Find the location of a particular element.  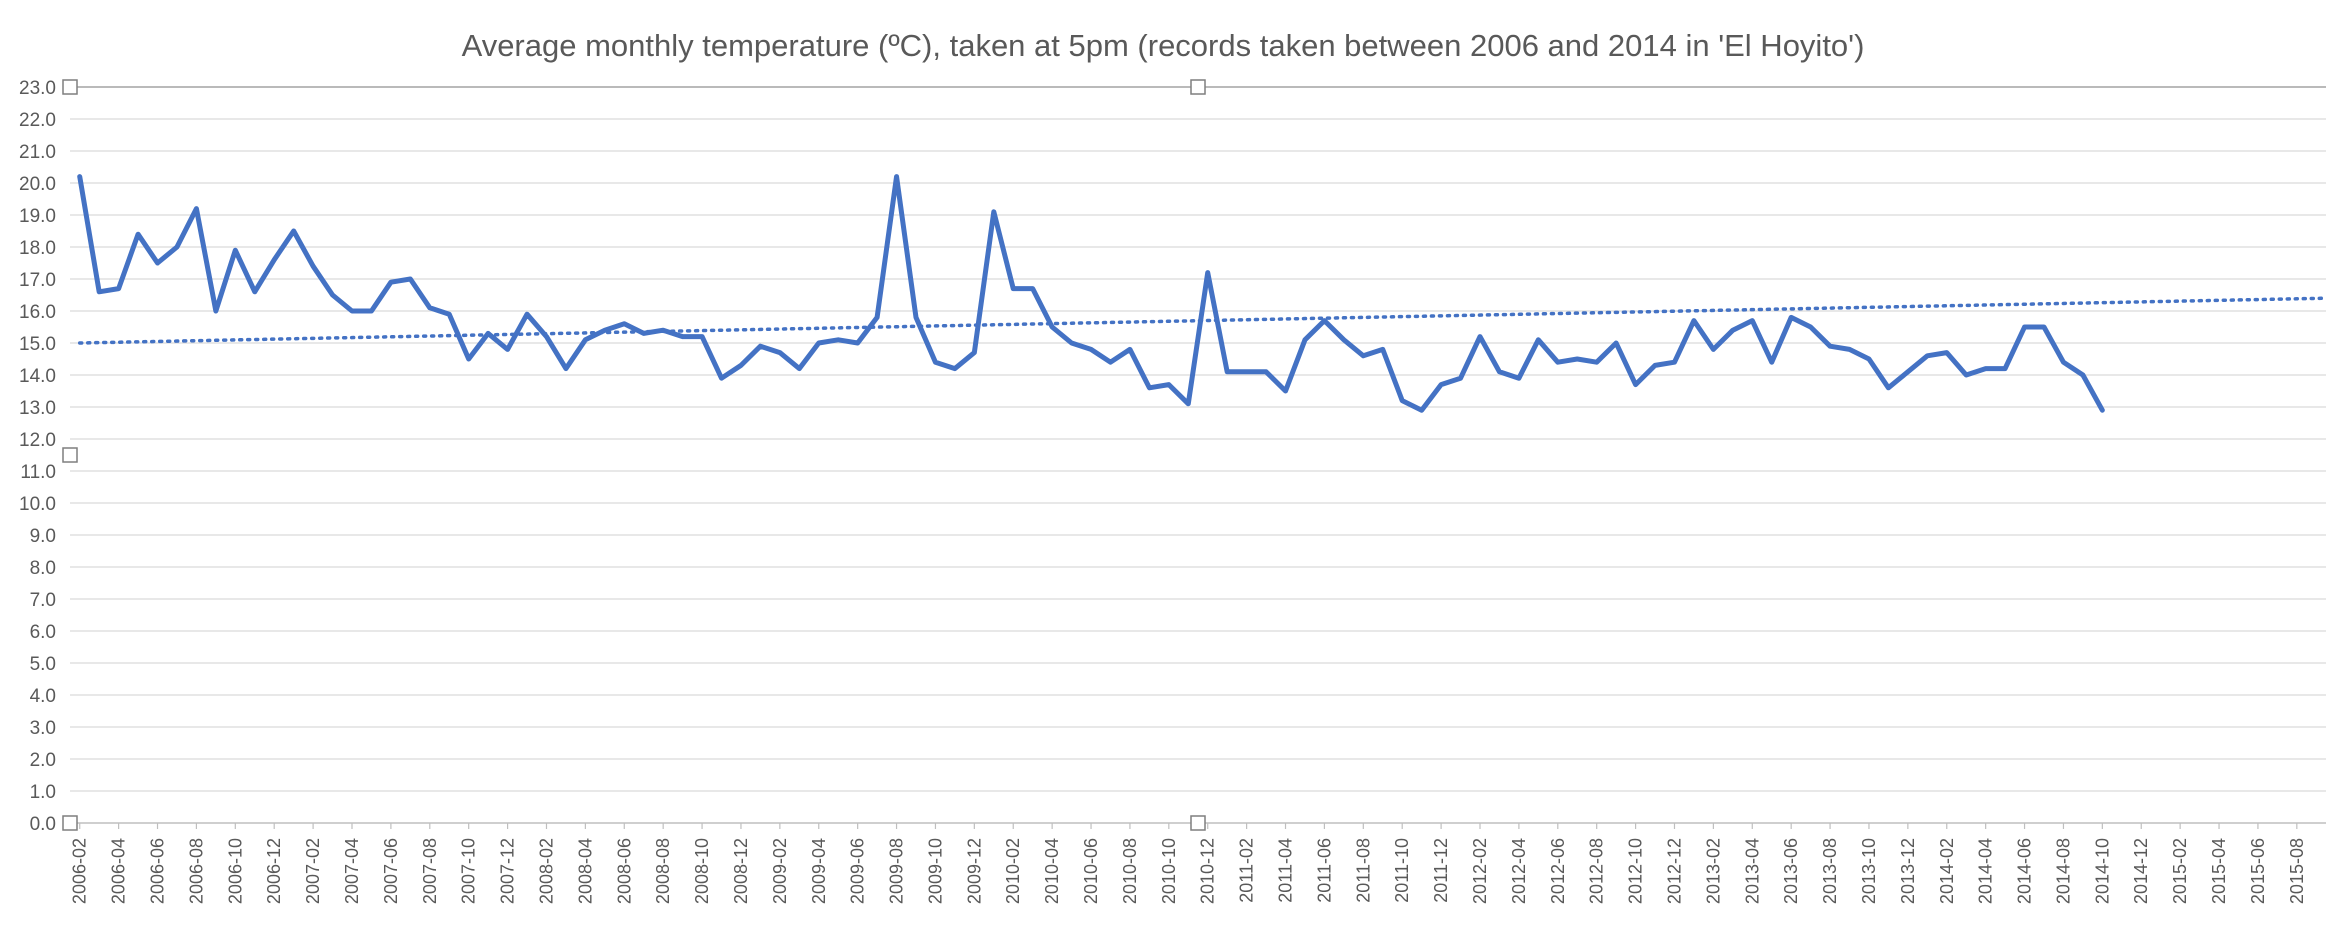

x-tick-label: 2007-12 is located at coordinates (508, 871).